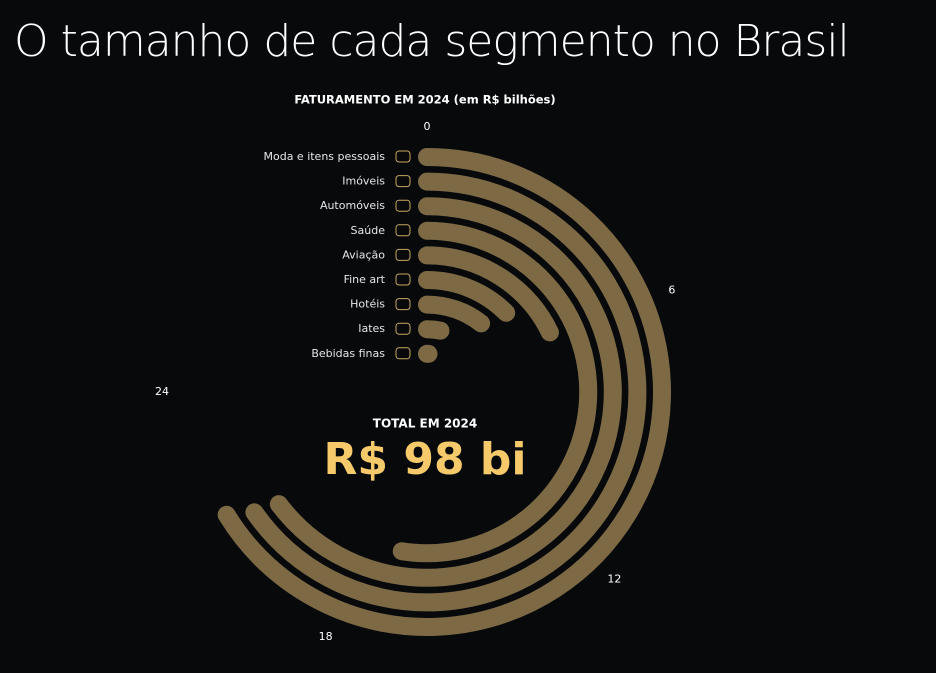 Image resolution: width=936 pixels, height=673 pixels. Describe the element at coordinates (365, 279) in the screenshot. I see `category-label: Fine art` at that location.